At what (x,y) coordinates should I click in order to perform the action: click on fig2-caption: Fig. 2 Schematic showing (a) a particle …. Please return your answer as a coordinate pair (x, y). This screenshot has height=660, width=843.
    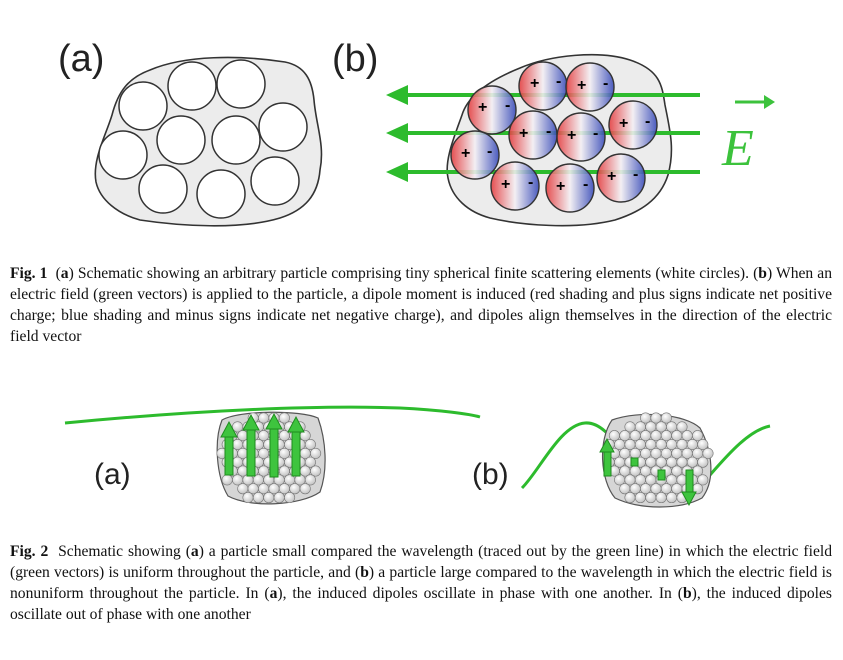
    Looking at the image, I should click on (421, 583).